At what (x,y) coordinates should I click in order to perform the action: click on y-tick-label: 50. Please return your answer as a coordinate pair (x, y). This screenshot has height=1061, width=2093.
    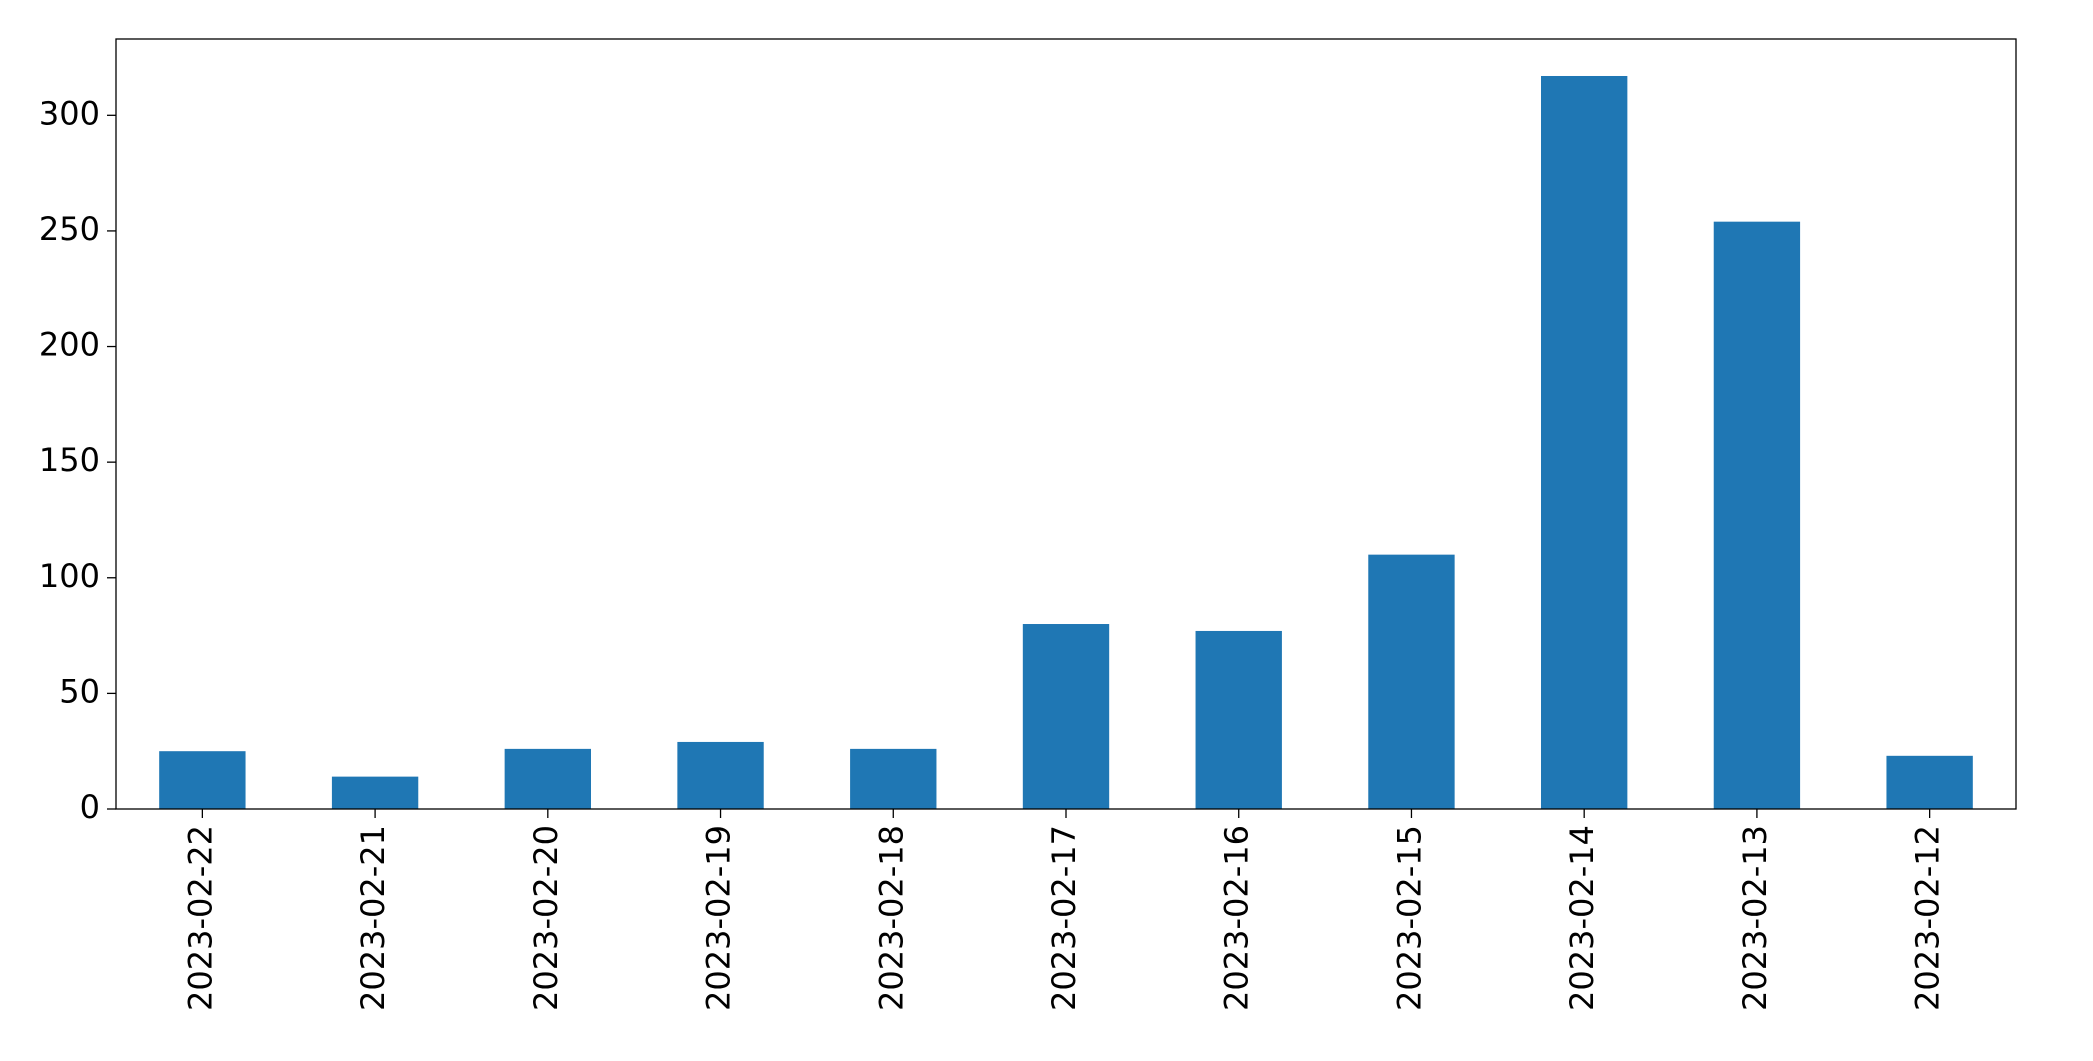
    Looking at the image, I should click on (79, 691).